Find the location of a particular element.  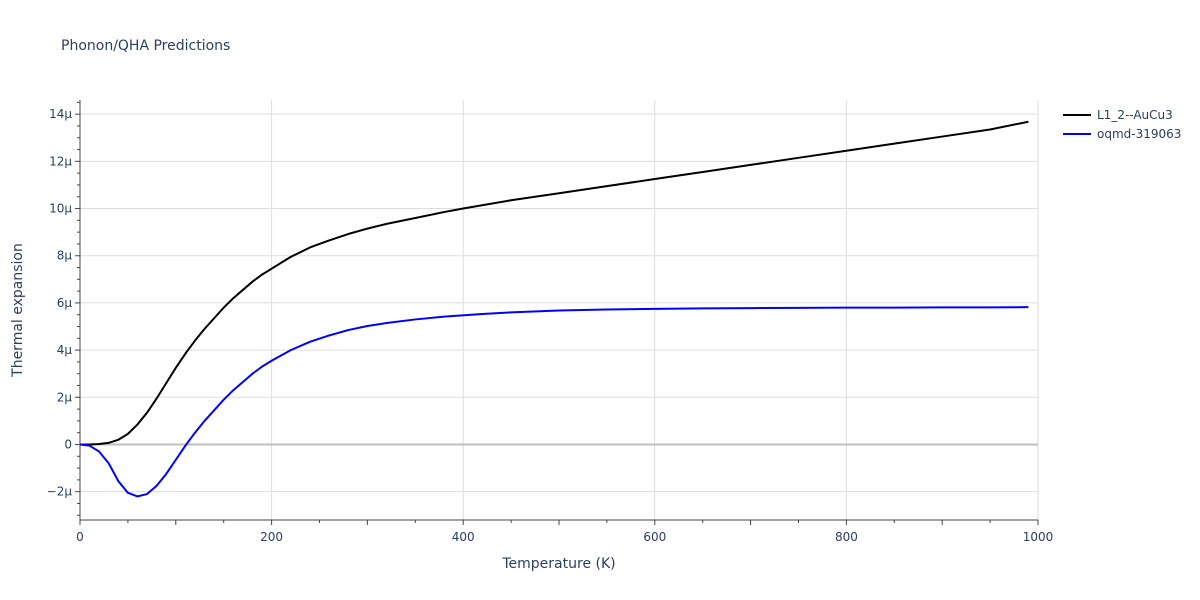

y-tick-label: 6μ is located at coordinates (65, 303).